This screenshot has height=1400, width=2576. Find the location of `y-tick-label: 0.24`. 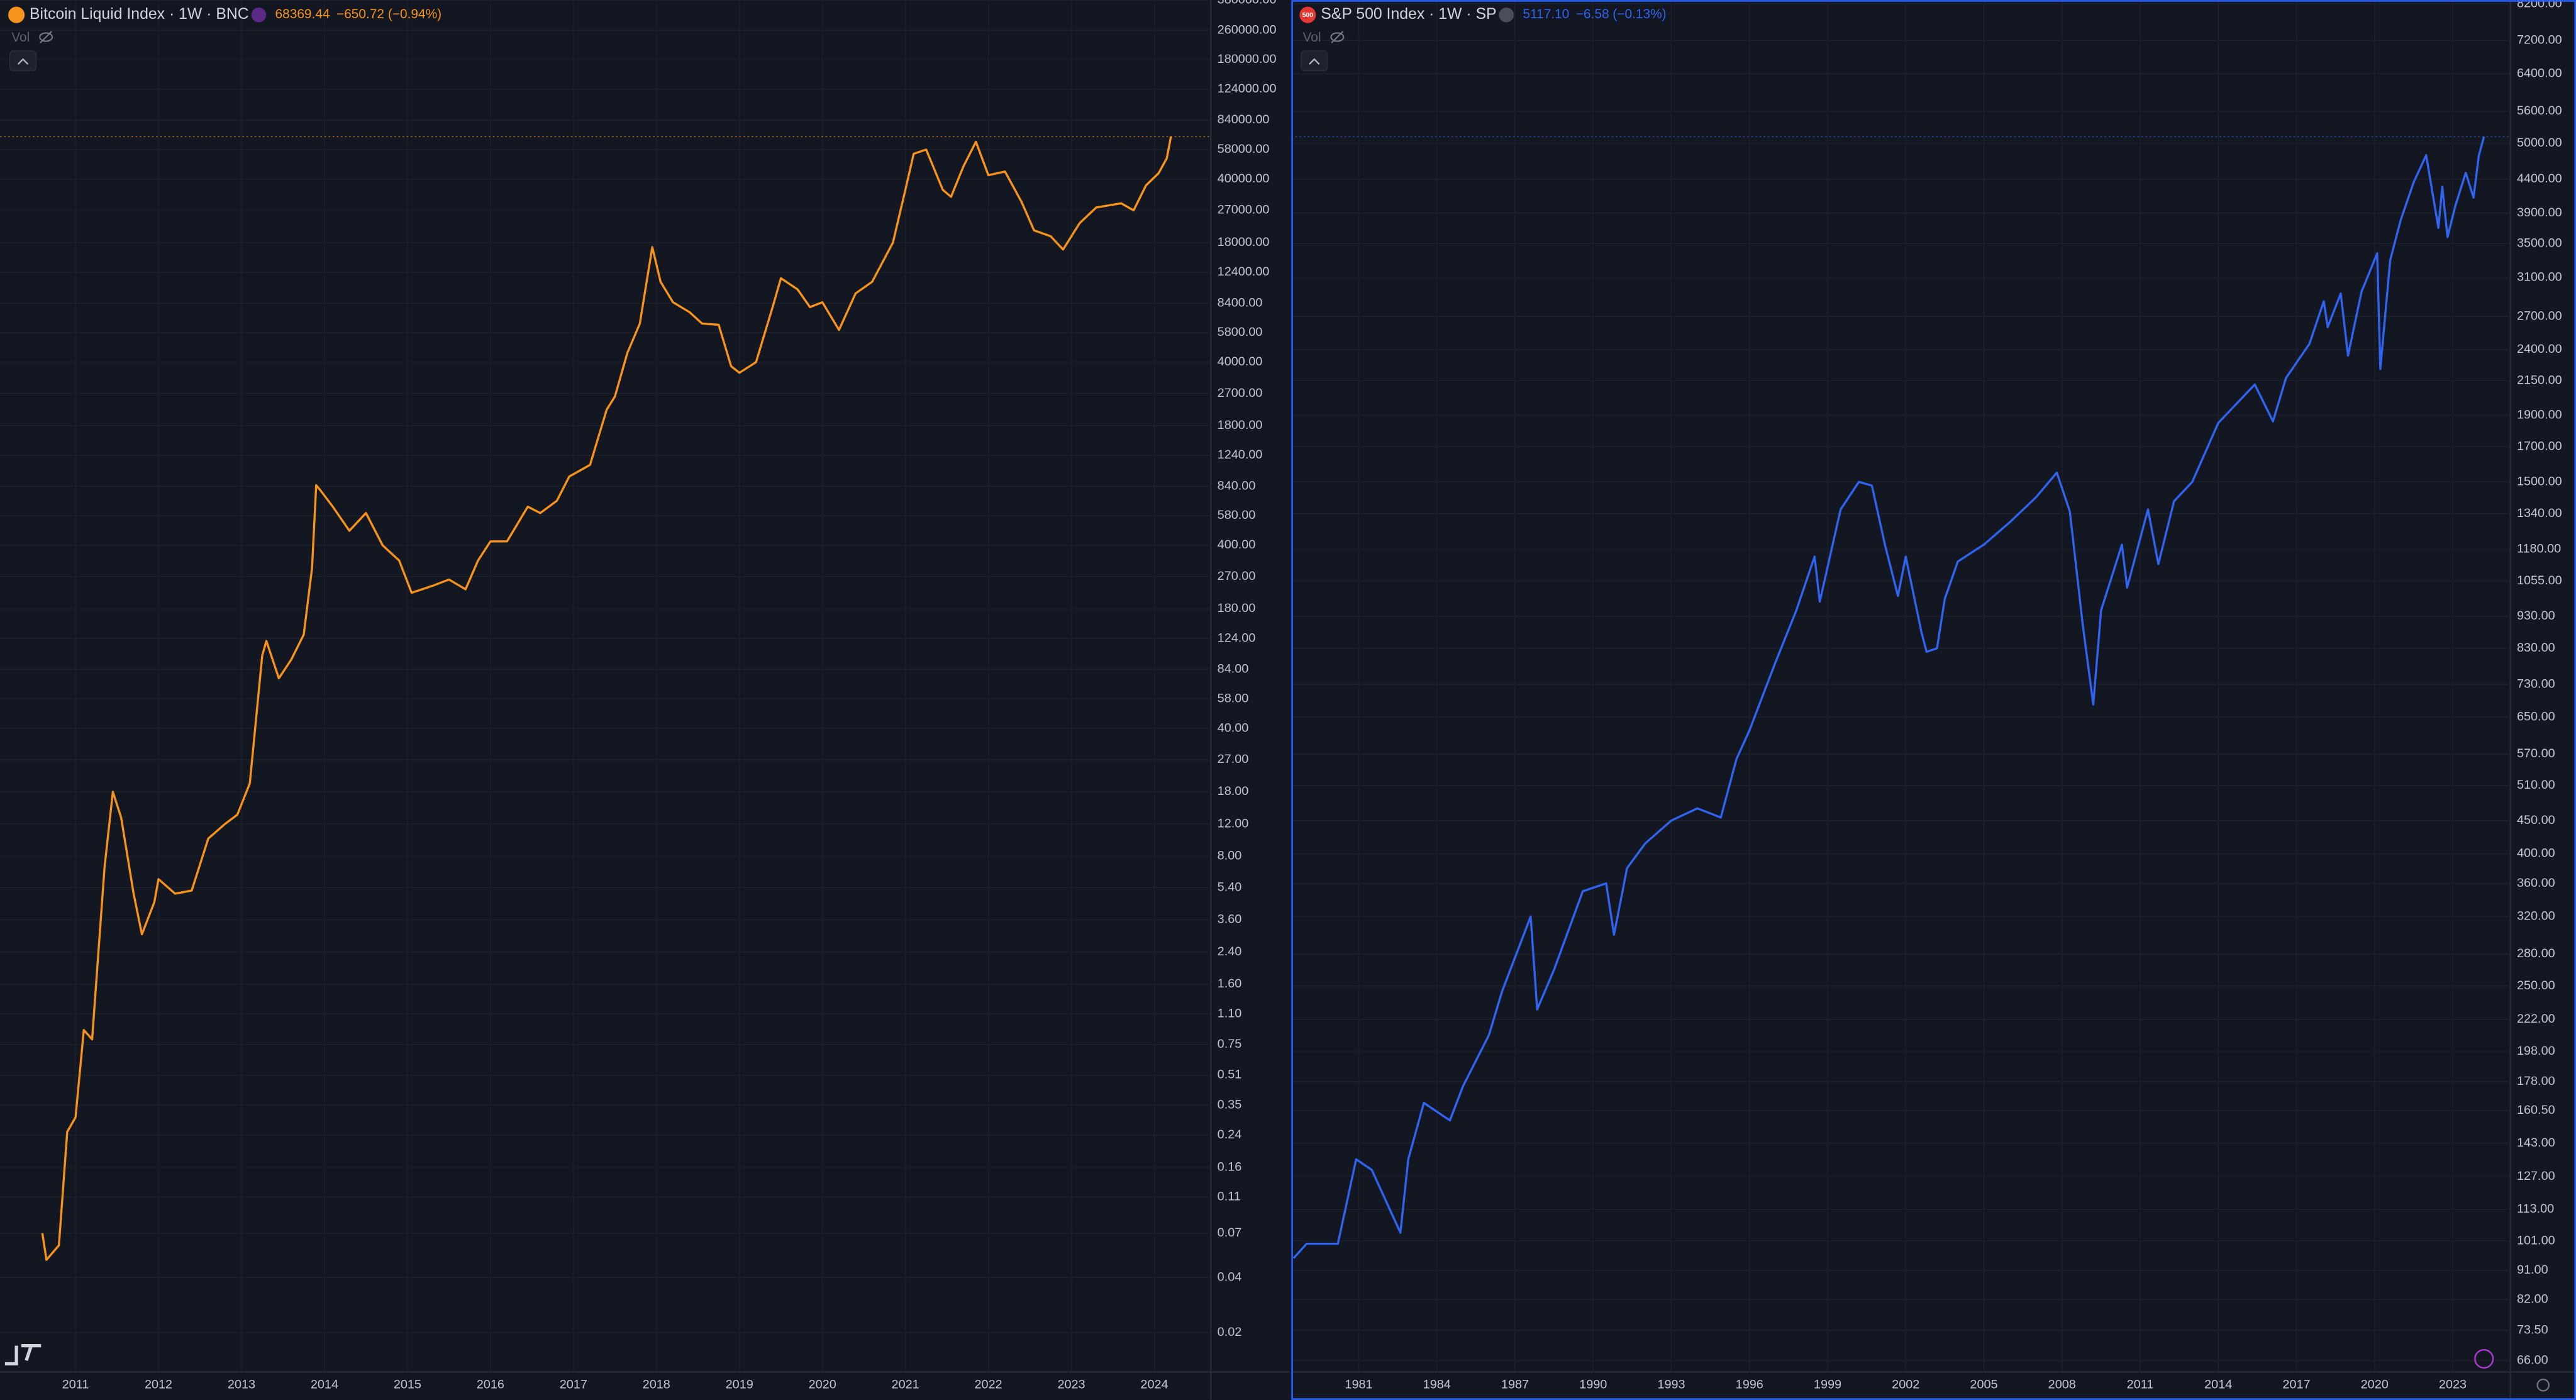

y-tick-label: 0.24 is located at coordinates (1230, 1135).